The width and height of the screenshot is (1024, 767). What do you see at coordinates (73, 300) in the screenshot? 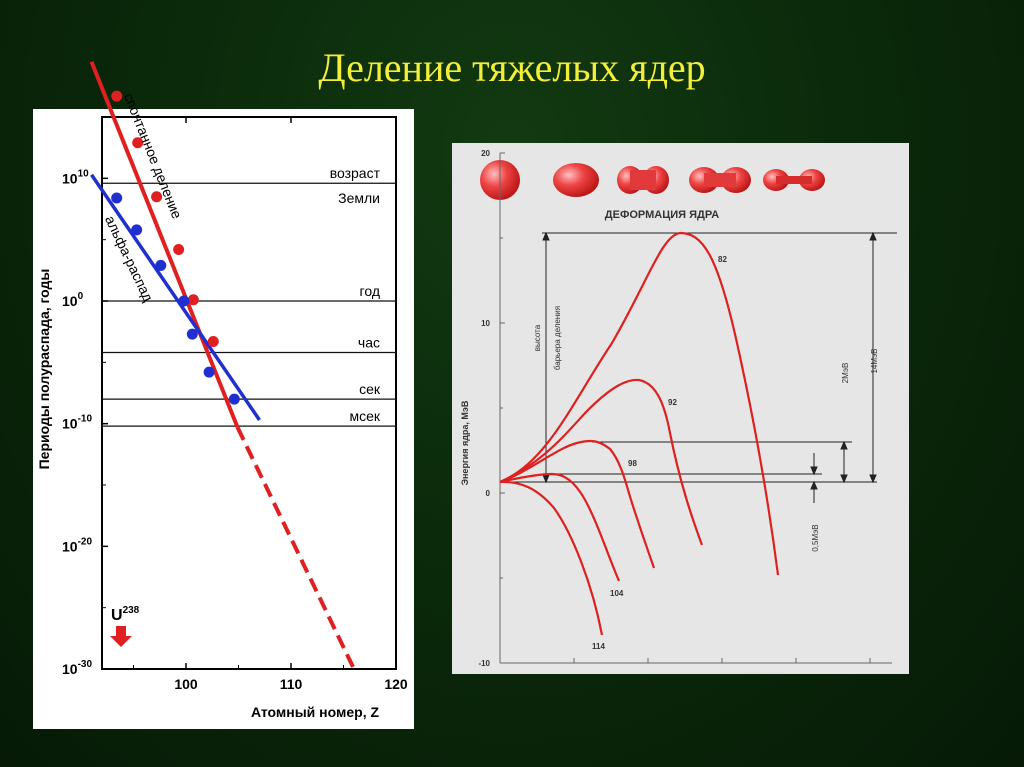
I see `y-tick-label-1: 100` at bounding box center [73, 300].